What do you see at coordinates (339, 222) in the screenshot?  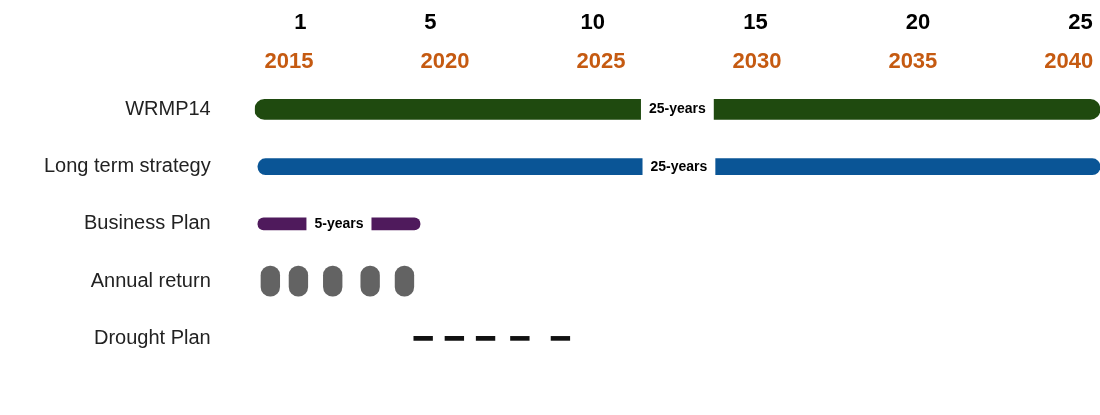 I see `annotation: 5-years` at bounding box center [339, 222].